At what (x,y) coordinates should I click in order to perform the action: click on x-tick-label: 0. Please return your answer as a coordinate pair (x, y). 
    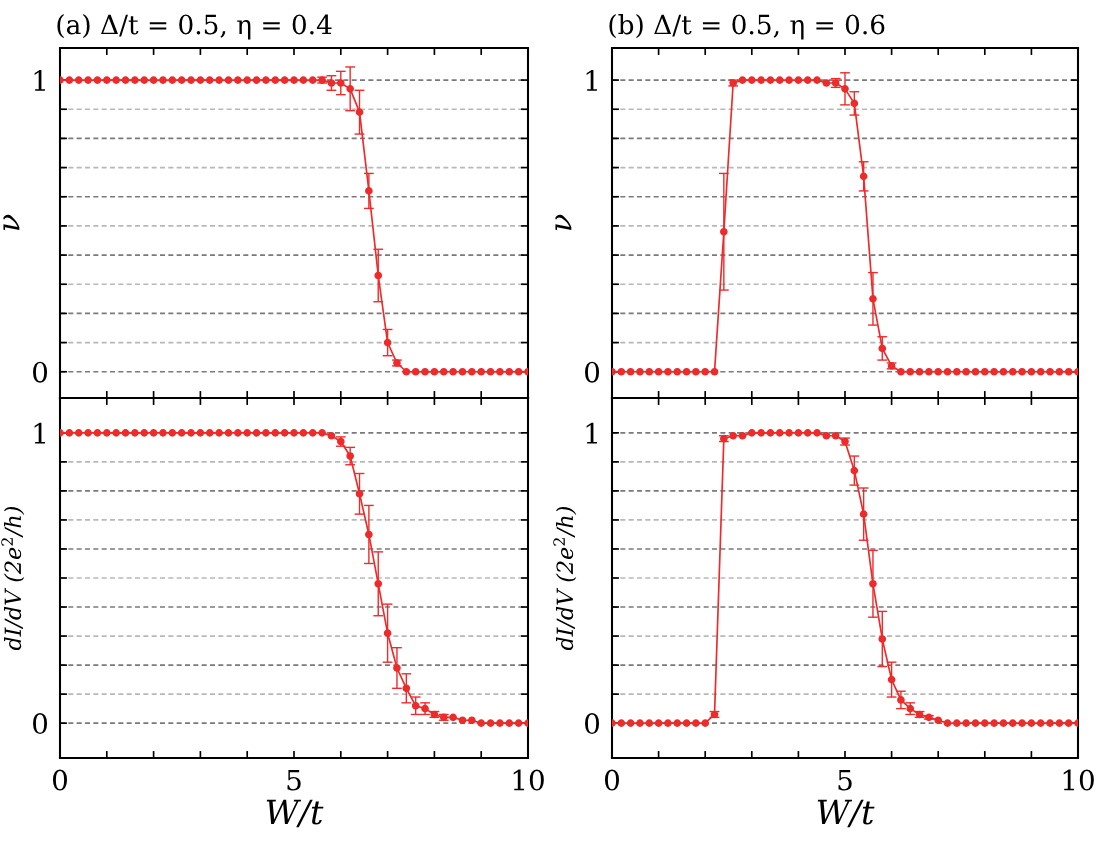
    Looking at the image, I should click on (611, 780).